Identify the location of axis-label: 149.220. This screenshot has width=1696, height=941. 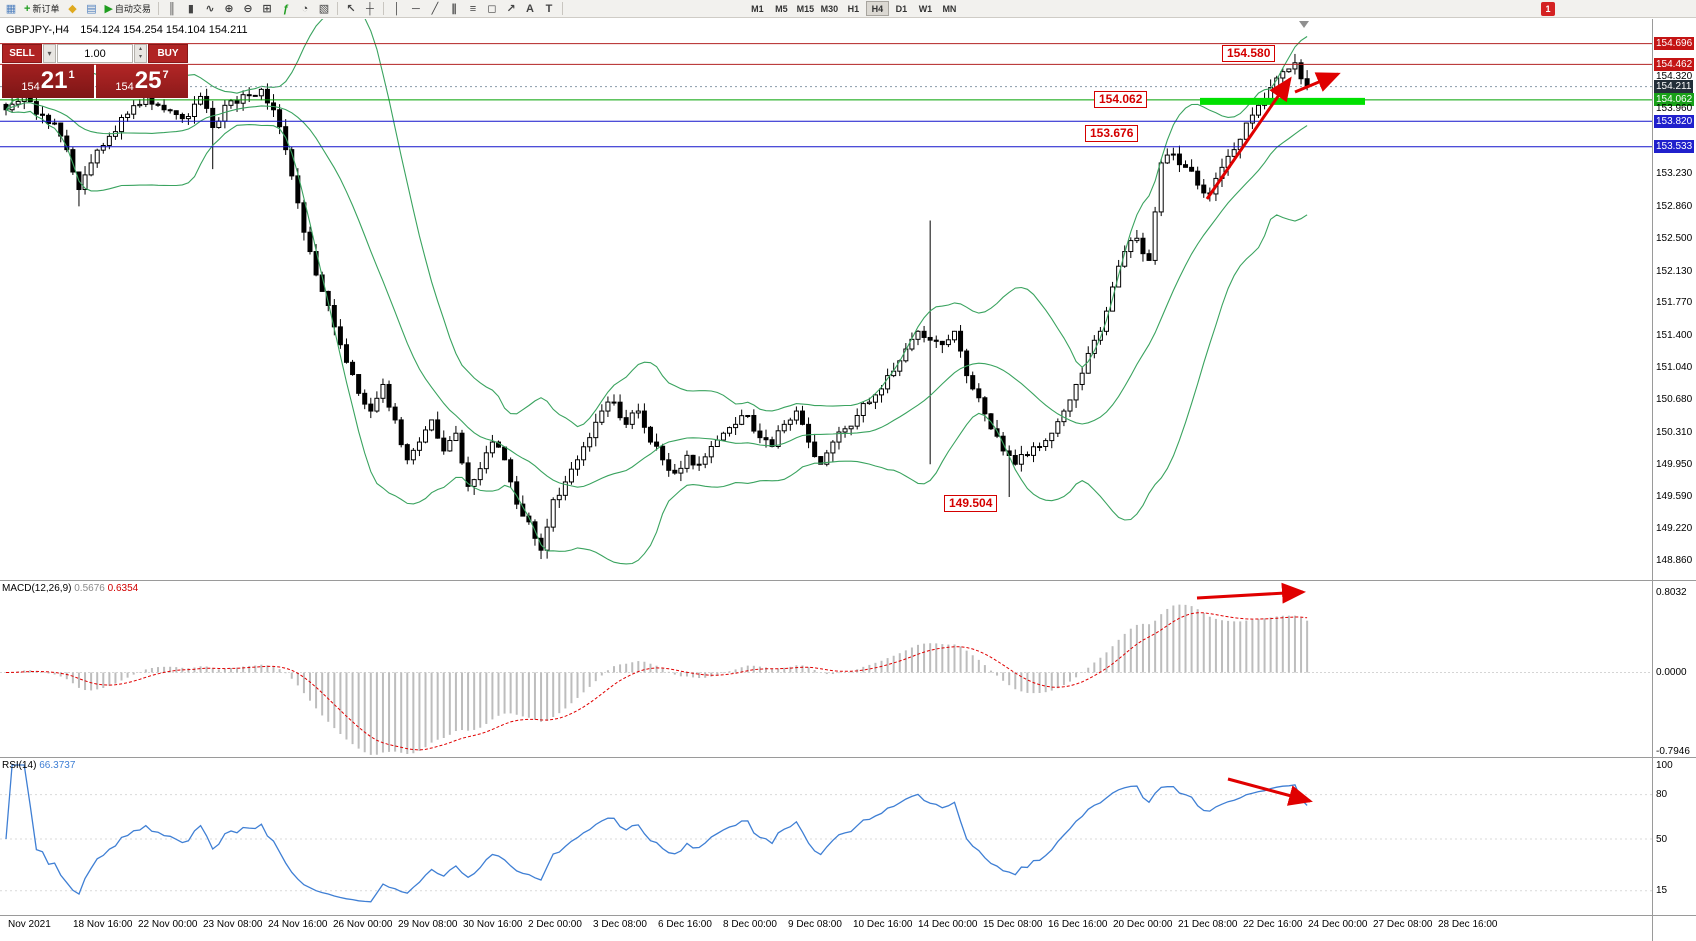
(1674, 529).